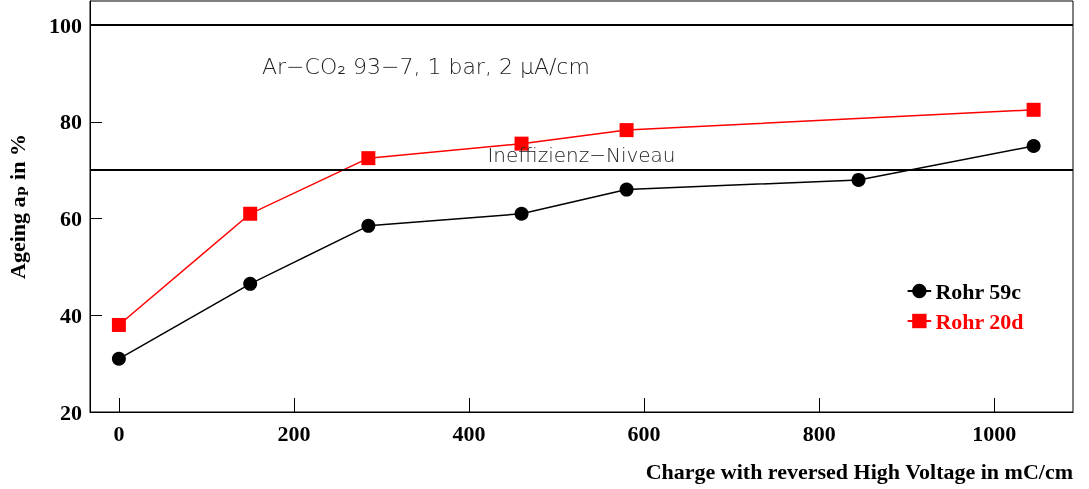 The width and height of the screenshot is (1089, 489). I want to click on x-tick-label: 0, so click(119, 433).